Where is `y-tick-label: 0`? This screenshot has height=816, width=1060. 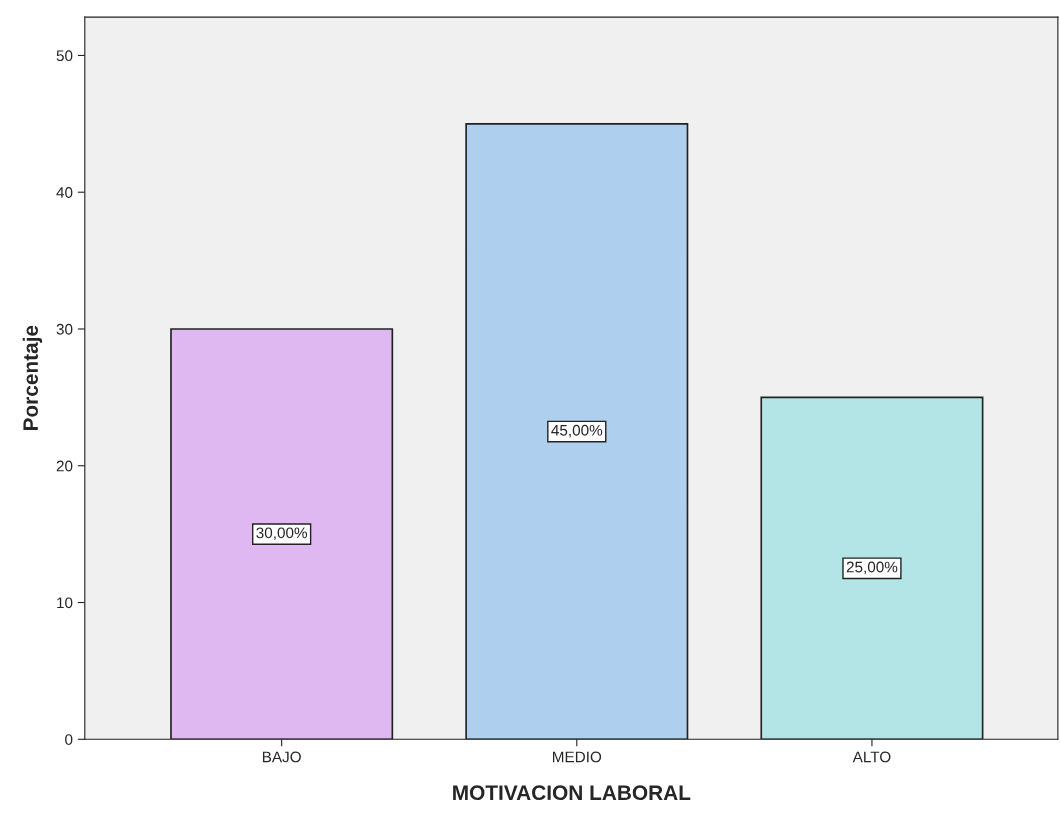
y-tick-label: 0 is located at coordinates (69, 739).